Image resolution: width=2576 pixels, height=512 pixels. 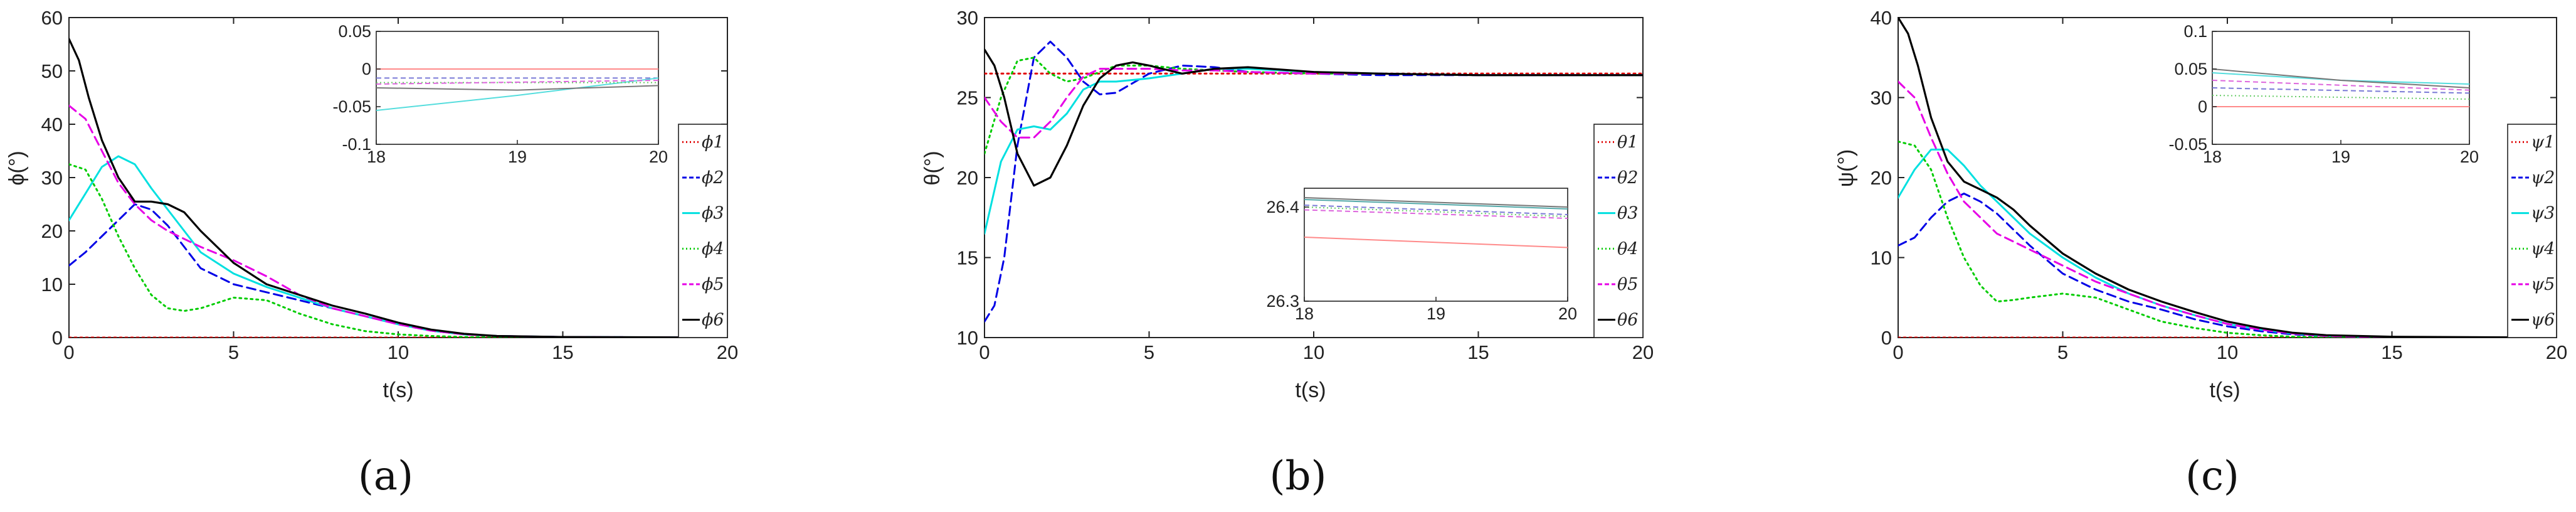 I want to click on y-tick-label: 60, so click(x=52, y=18).